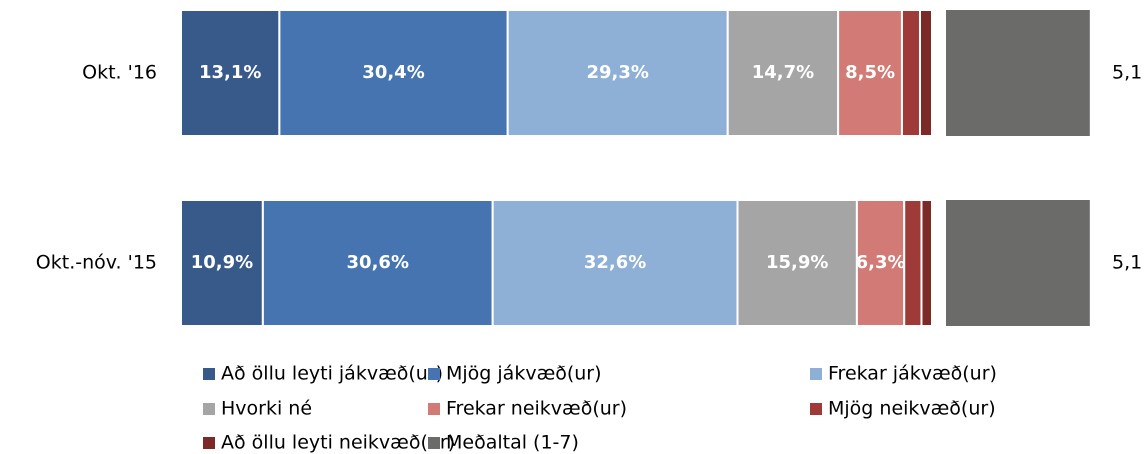 This screenshot has width=1146, height=454. Describe the element at coordinates (536, 409) in the screenshot. I see `legend-label: Frekar neikvæð(ur)` at that location.